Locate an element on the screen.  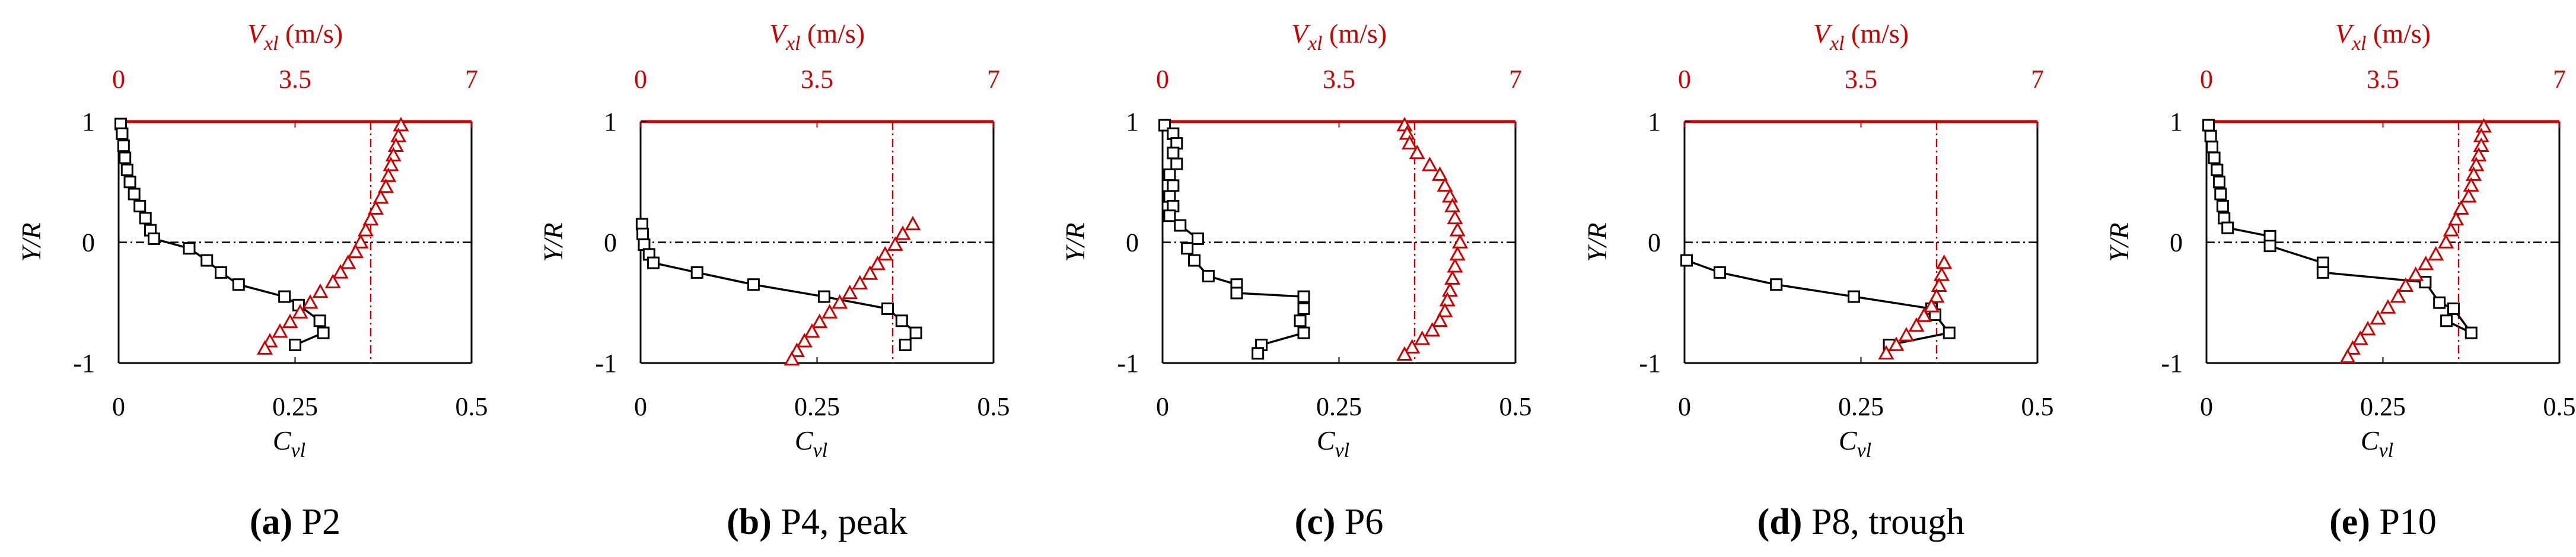
caption-text: P4, peak is located at coordinates (840, 522).